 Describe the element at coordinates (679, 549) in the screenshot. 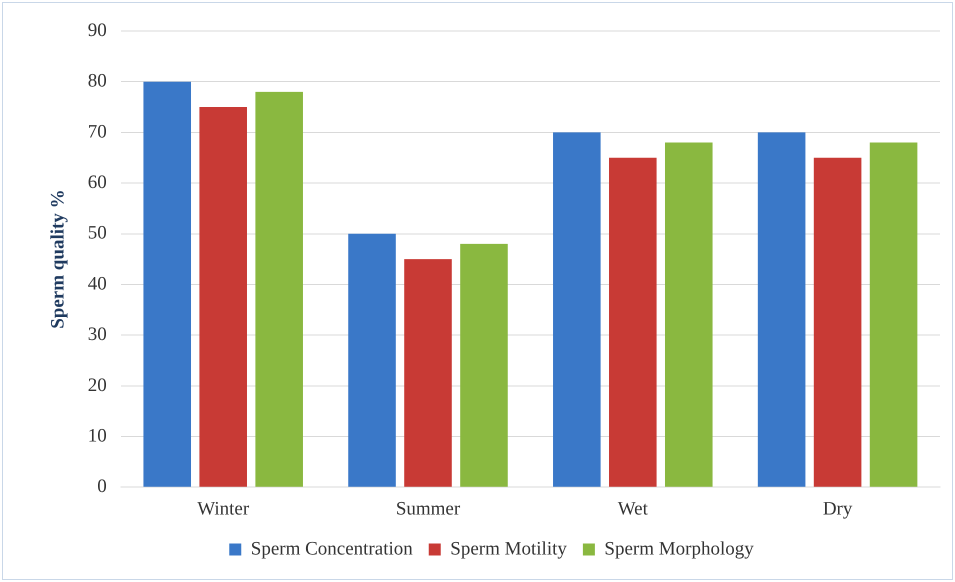

I see `legend-label: Sperm Morphology` at that location.